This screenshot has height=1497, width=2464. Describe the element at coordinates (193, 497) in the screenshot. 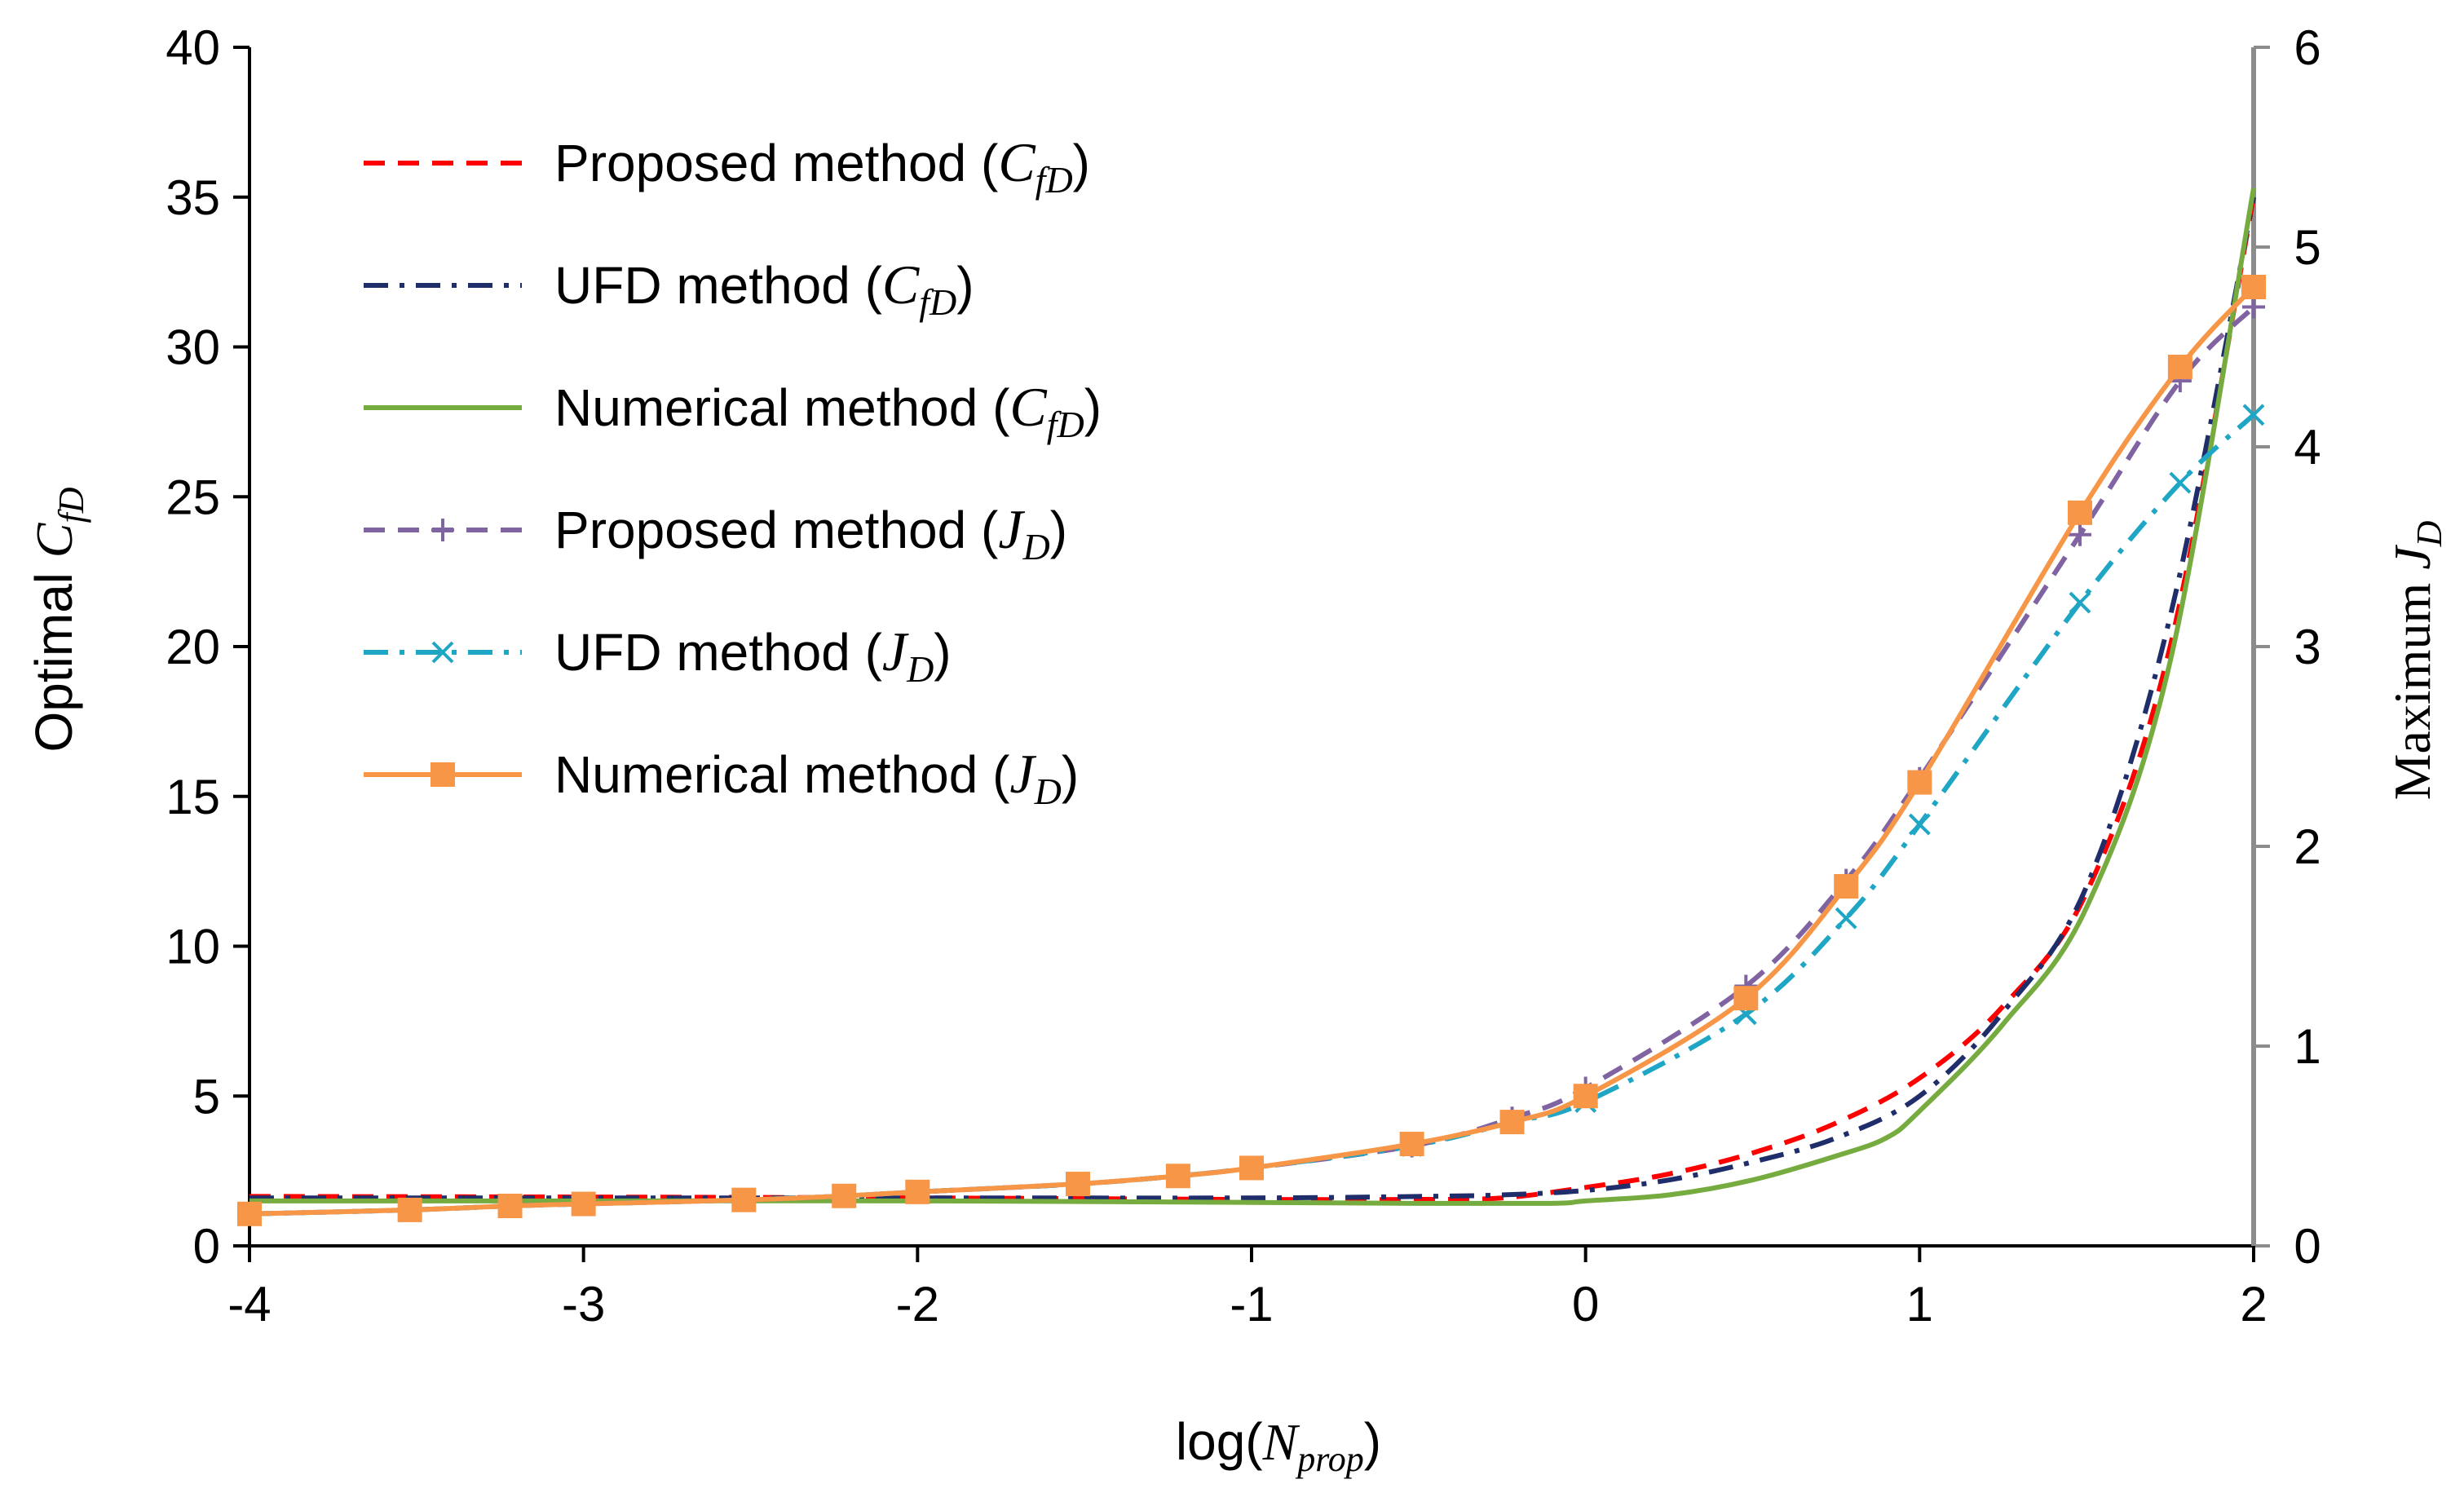

I see `y-left-tick-label: 25` at that location.